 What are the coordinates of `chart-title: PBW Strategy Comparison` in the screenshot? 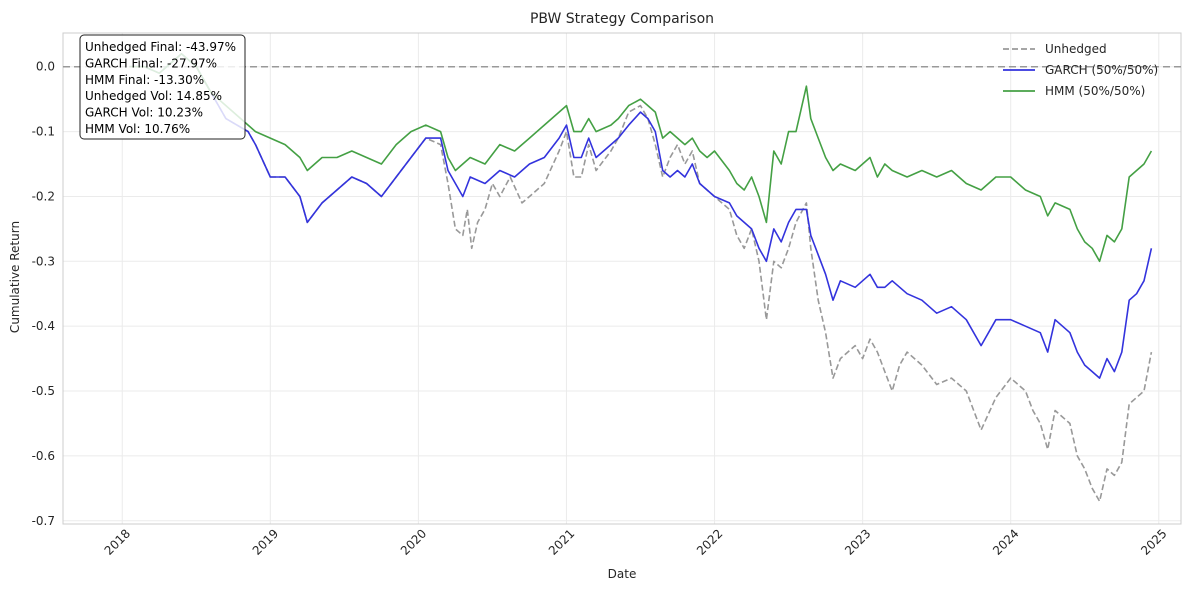 It's located at (622, 19).